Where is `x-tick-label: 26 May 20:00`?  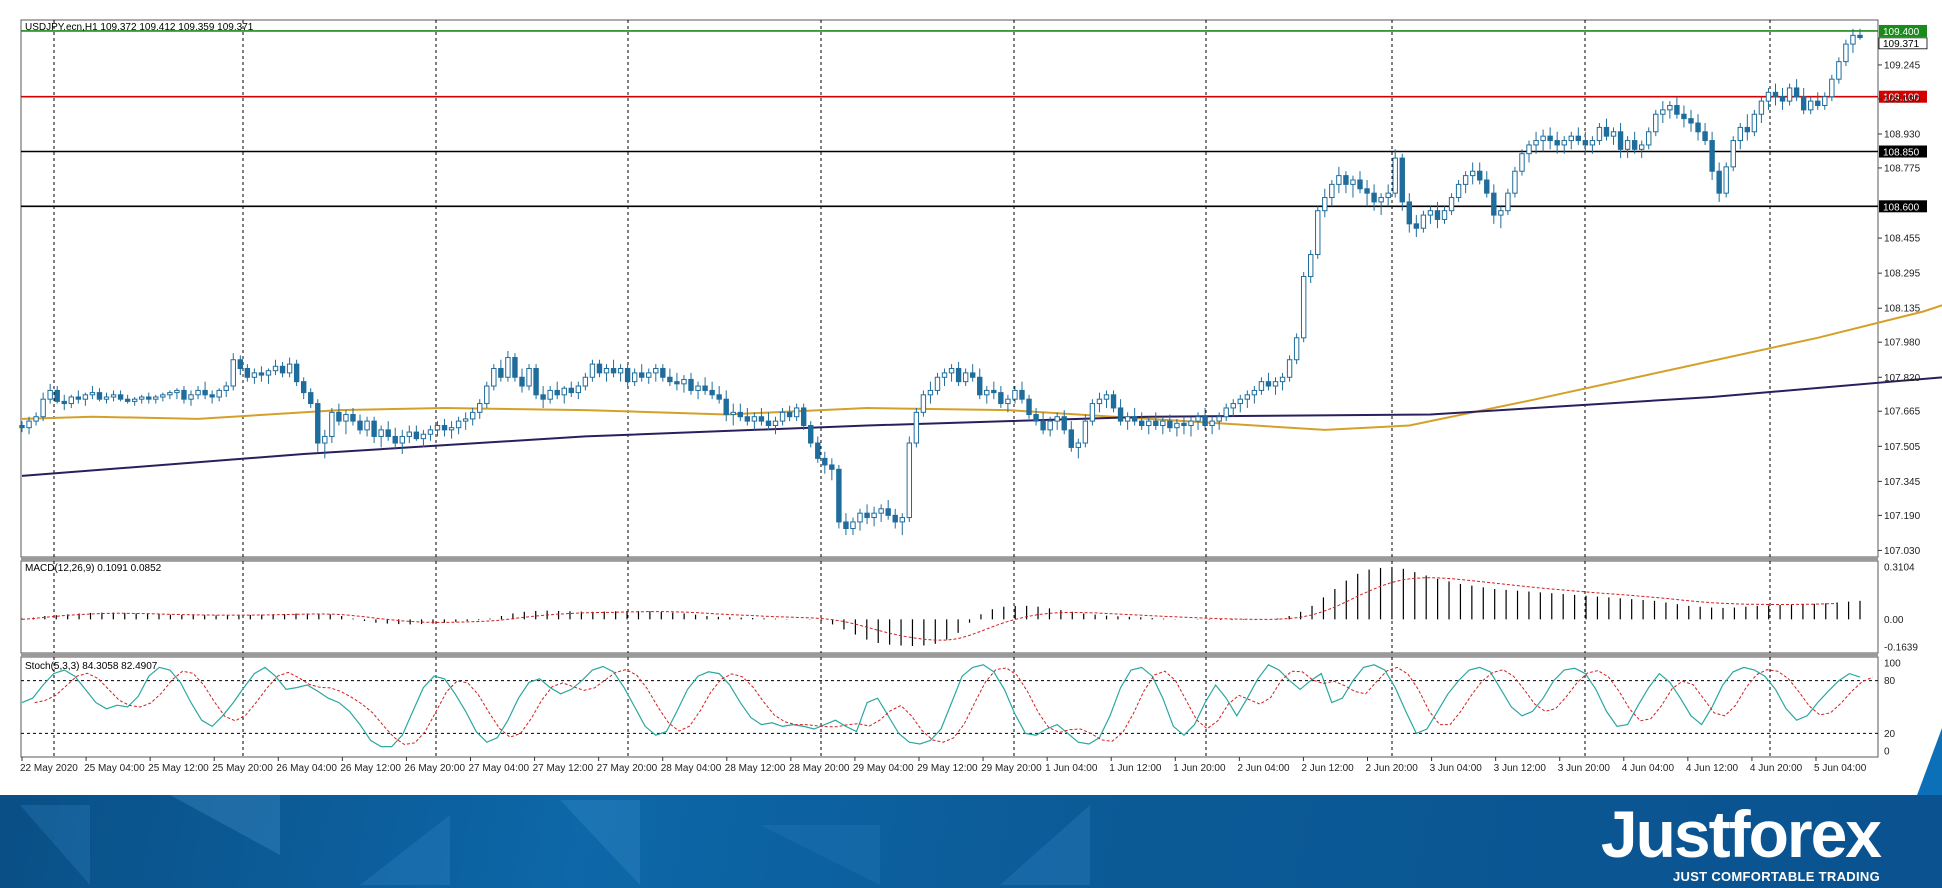
x-tick-label: 26 May 20:00 is located at coordinates (434, 768).